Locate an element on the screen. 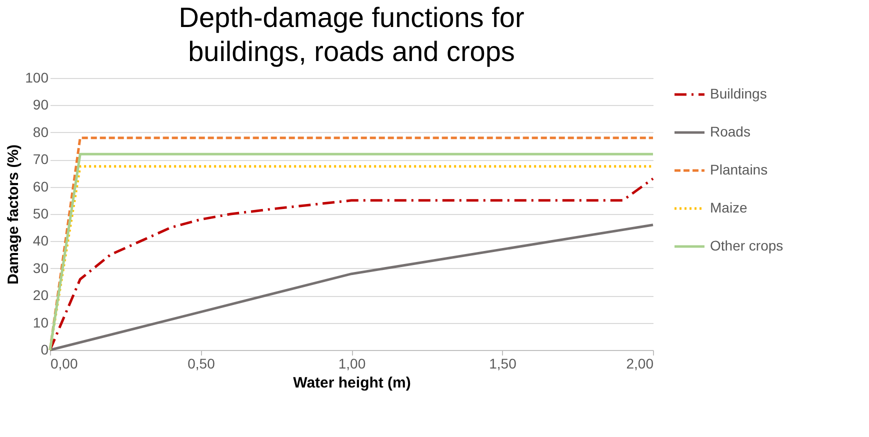 This screenshot has width=869, height=437. x-tick-label: 1,50 is located at coordinates (503, 364).